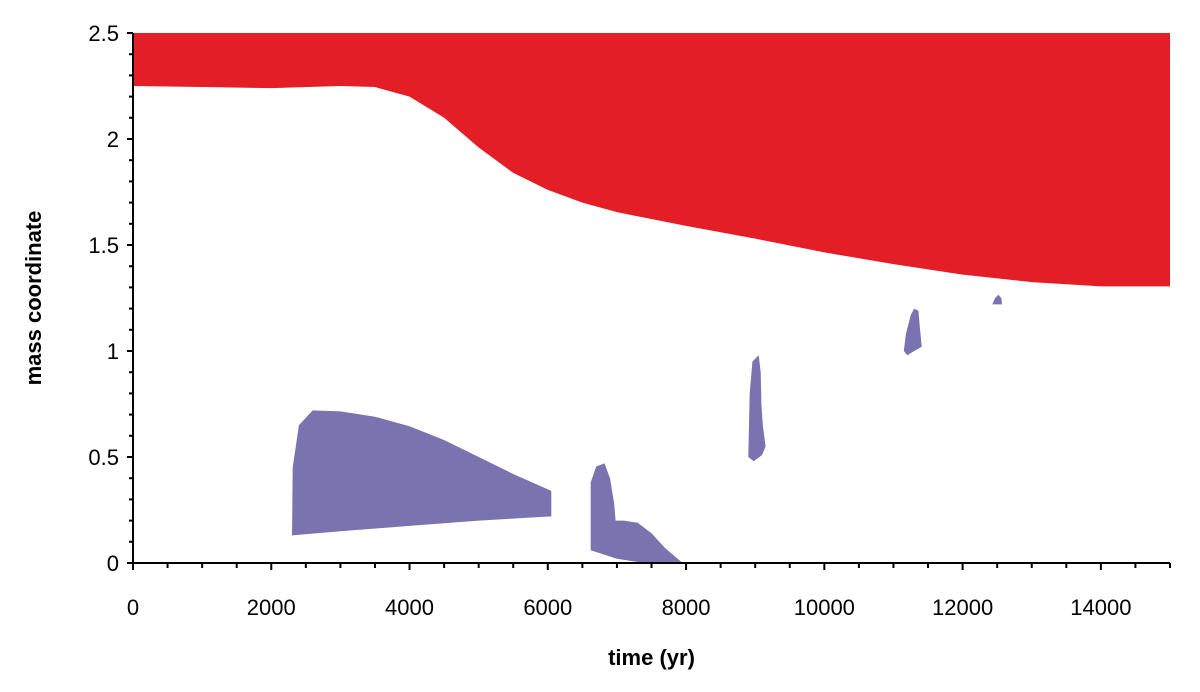 The image size is (1200, 692). I want to click on y-tick-label: 2, so click(113, 139).